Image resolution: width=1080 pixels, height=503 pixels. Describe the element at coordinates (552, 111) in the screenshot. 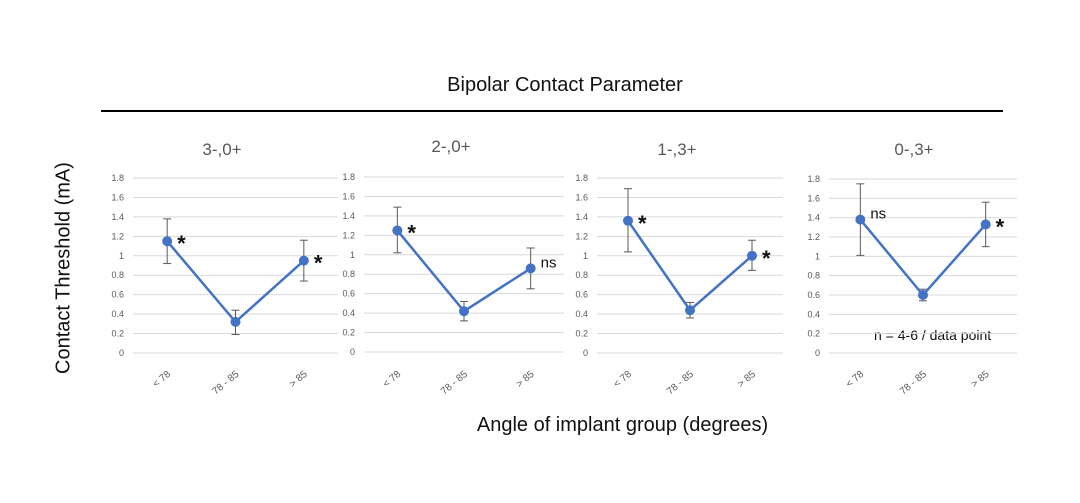

I see `title-underline` at that location.